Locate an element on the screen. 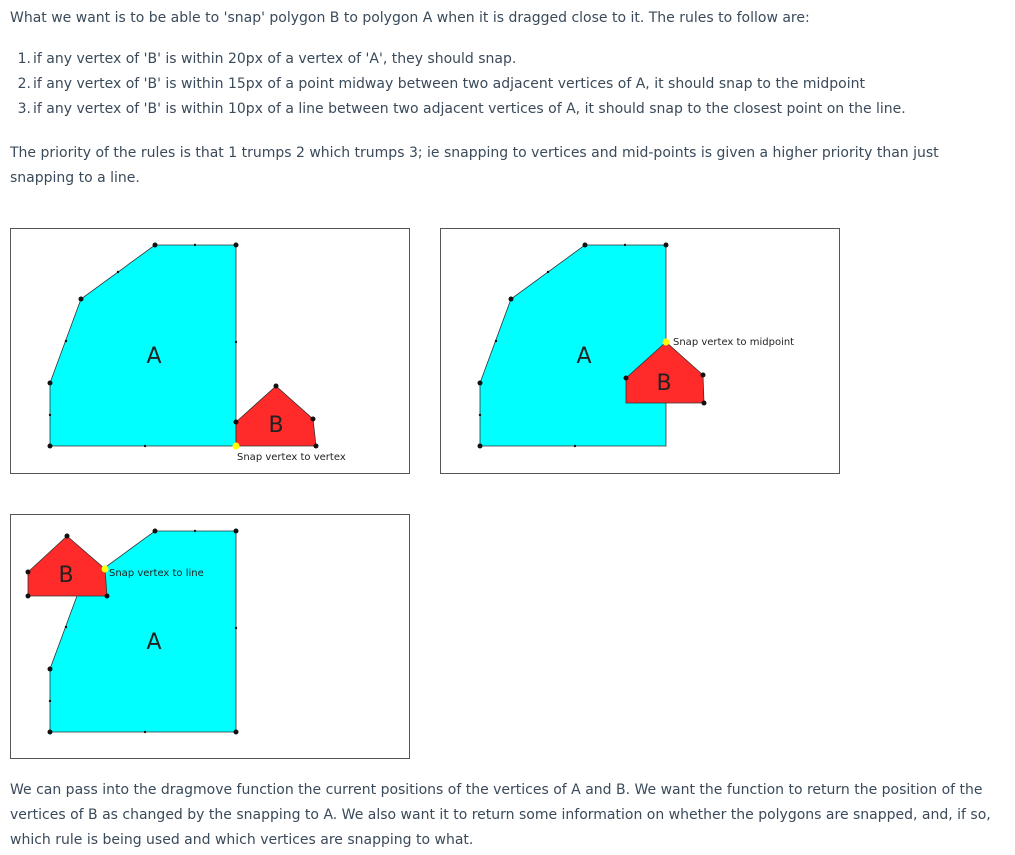 This screenshot has height=855, width=1015. list-item-number: 3. is located at coordinates (24, 109).